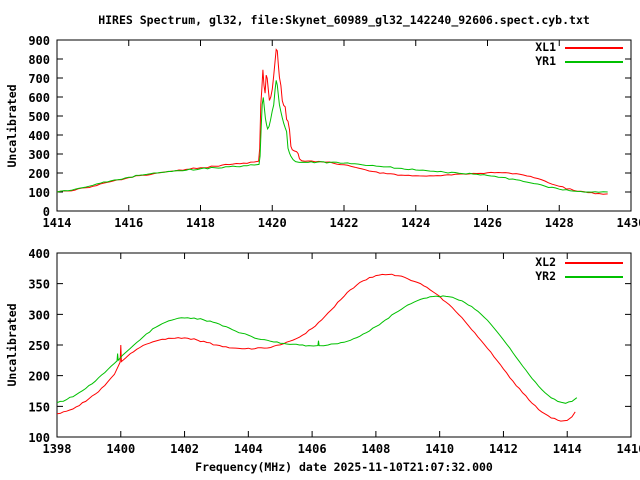 This screenshot has width=640, height=480. I want to click on y-tick-label: 250, so click(39, 346).